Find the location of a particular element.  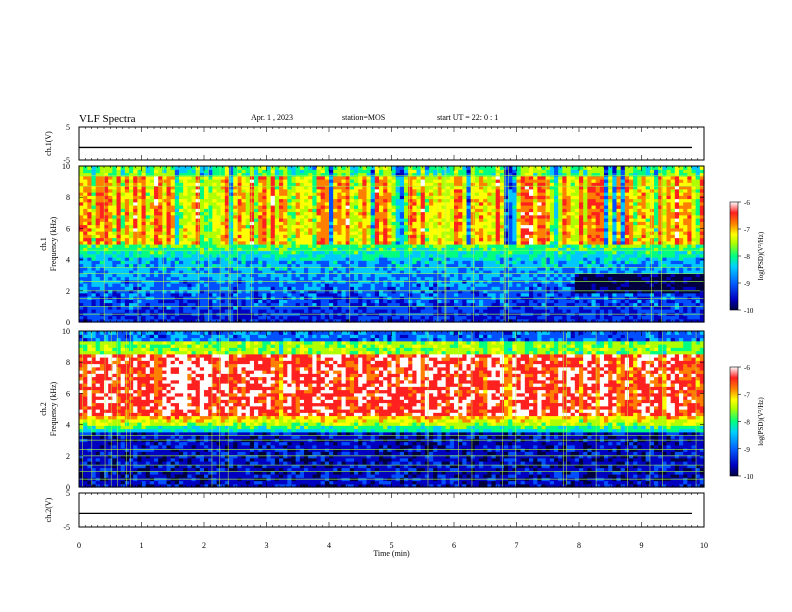

figure-title: VLF Spectra is located at coordinates (107, 119).